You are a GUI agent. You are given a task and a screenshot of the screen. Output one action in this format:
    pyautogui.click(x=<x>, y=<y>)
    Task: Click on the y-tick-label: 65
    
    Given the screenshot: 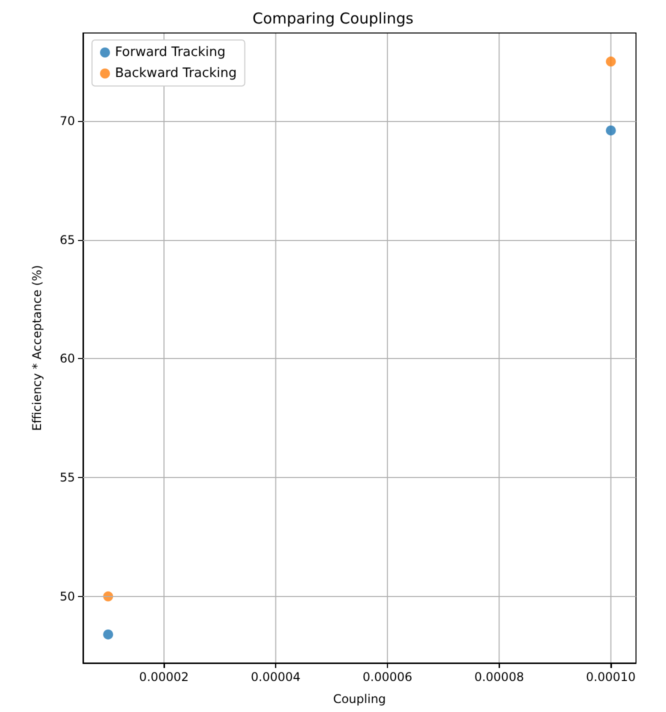 What is the action you would take?
    pyautogui.click(x=67, y=239)
    